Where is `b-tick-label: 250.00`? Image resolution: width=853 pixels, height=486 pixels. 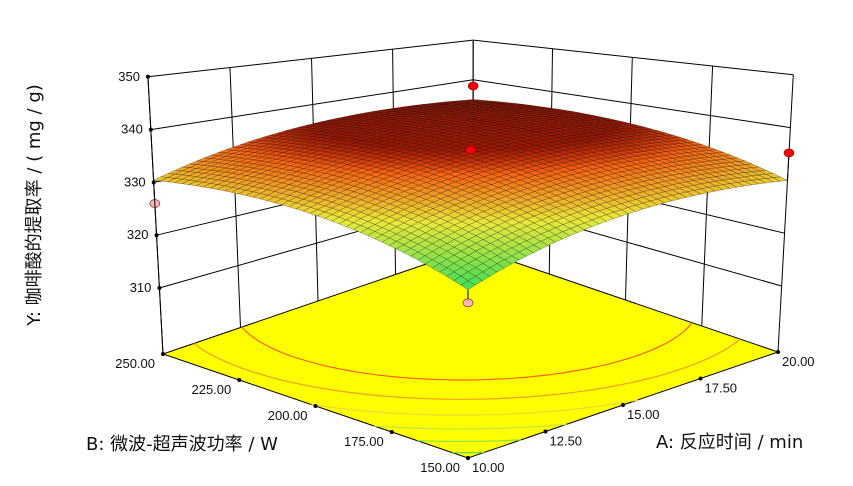
b-tick-label: 250.00 is located at coordinates (135, 363).